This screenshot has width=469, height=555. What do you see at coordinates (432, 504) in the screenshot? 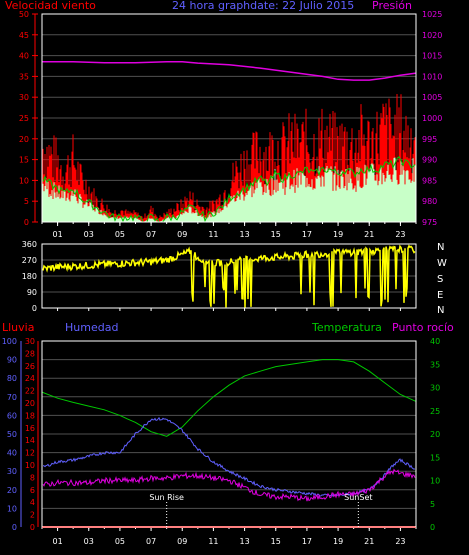
I see `temperature-y-tick: 5` at bounding box center [432, 504].